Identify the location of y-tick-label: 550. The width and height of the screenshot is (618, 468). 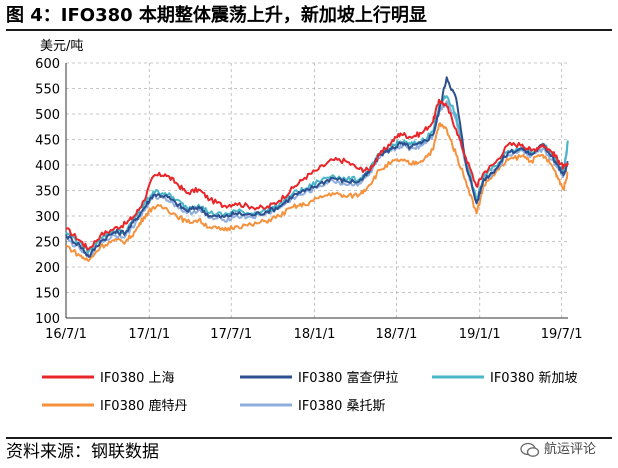
(47, 90).